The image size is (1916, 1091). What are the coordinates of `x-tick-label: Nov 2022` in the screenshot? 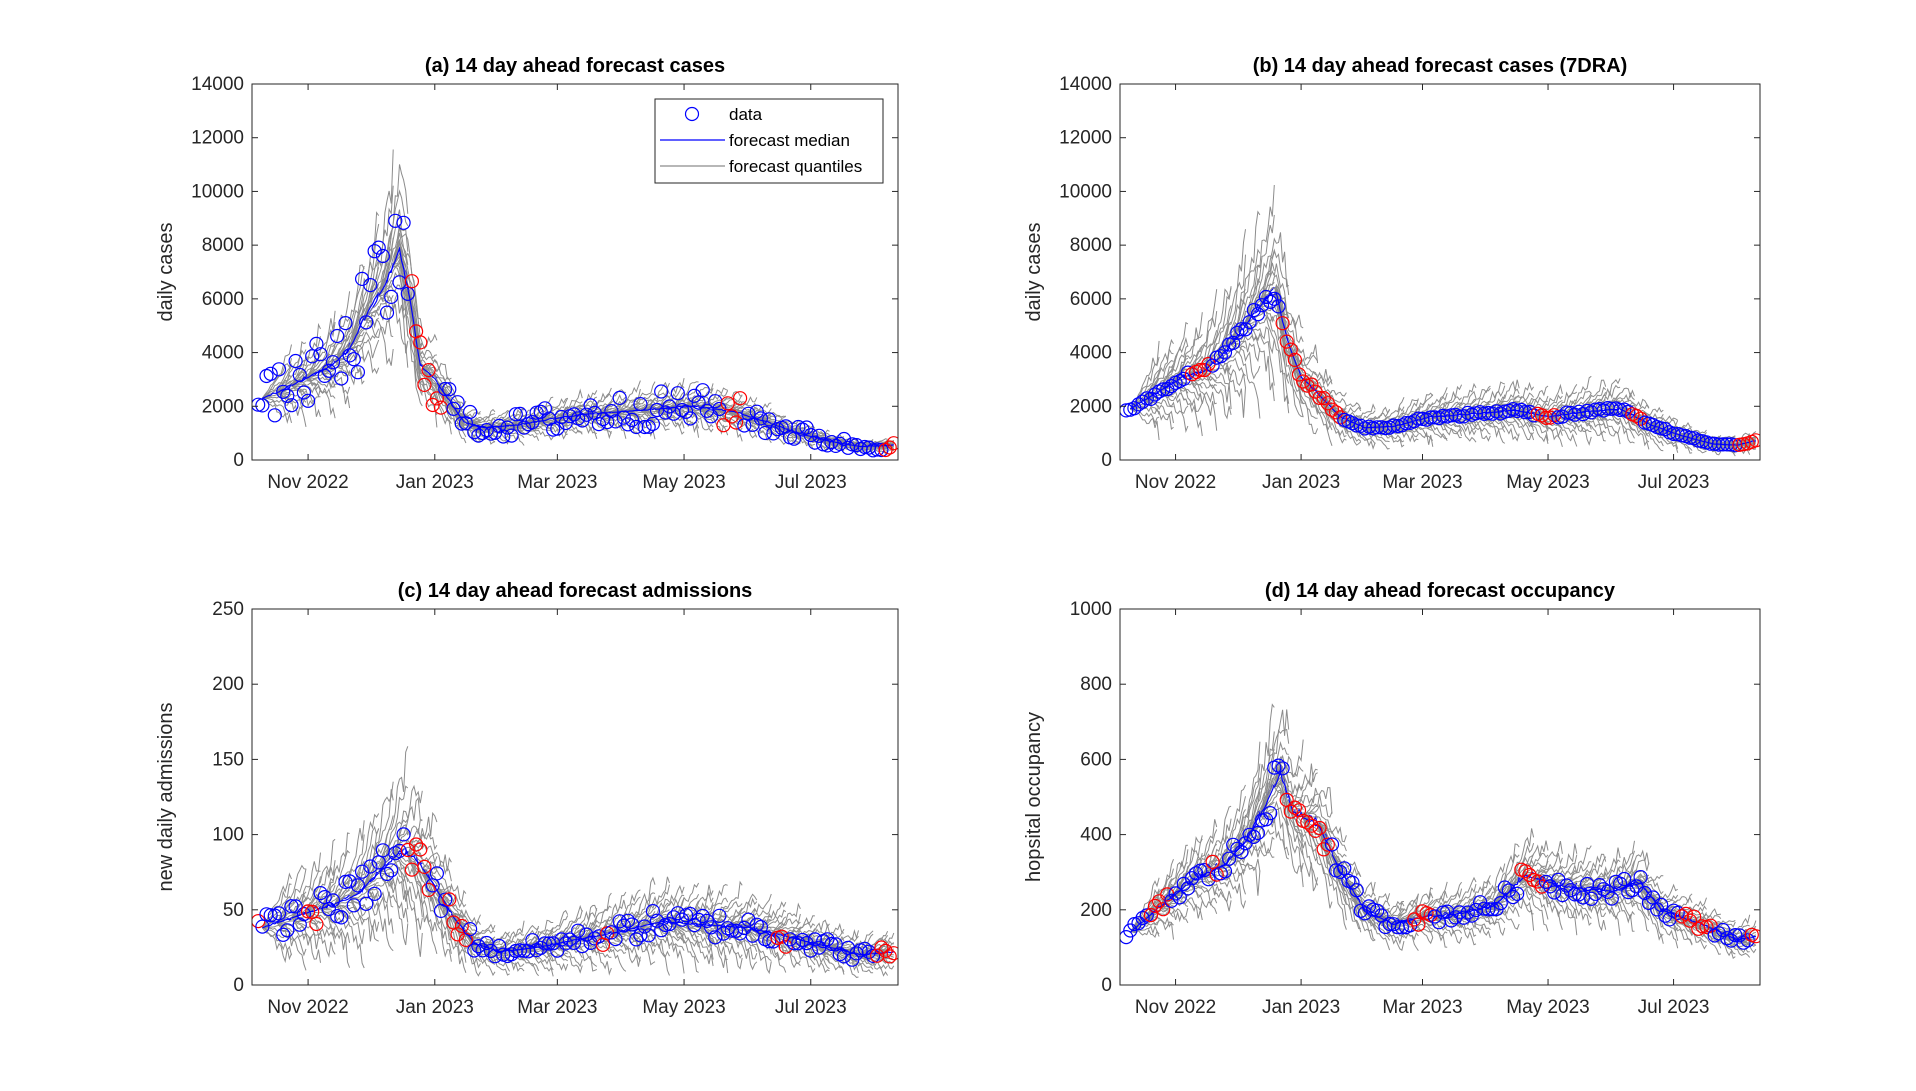 It's located at (1175, 1007).